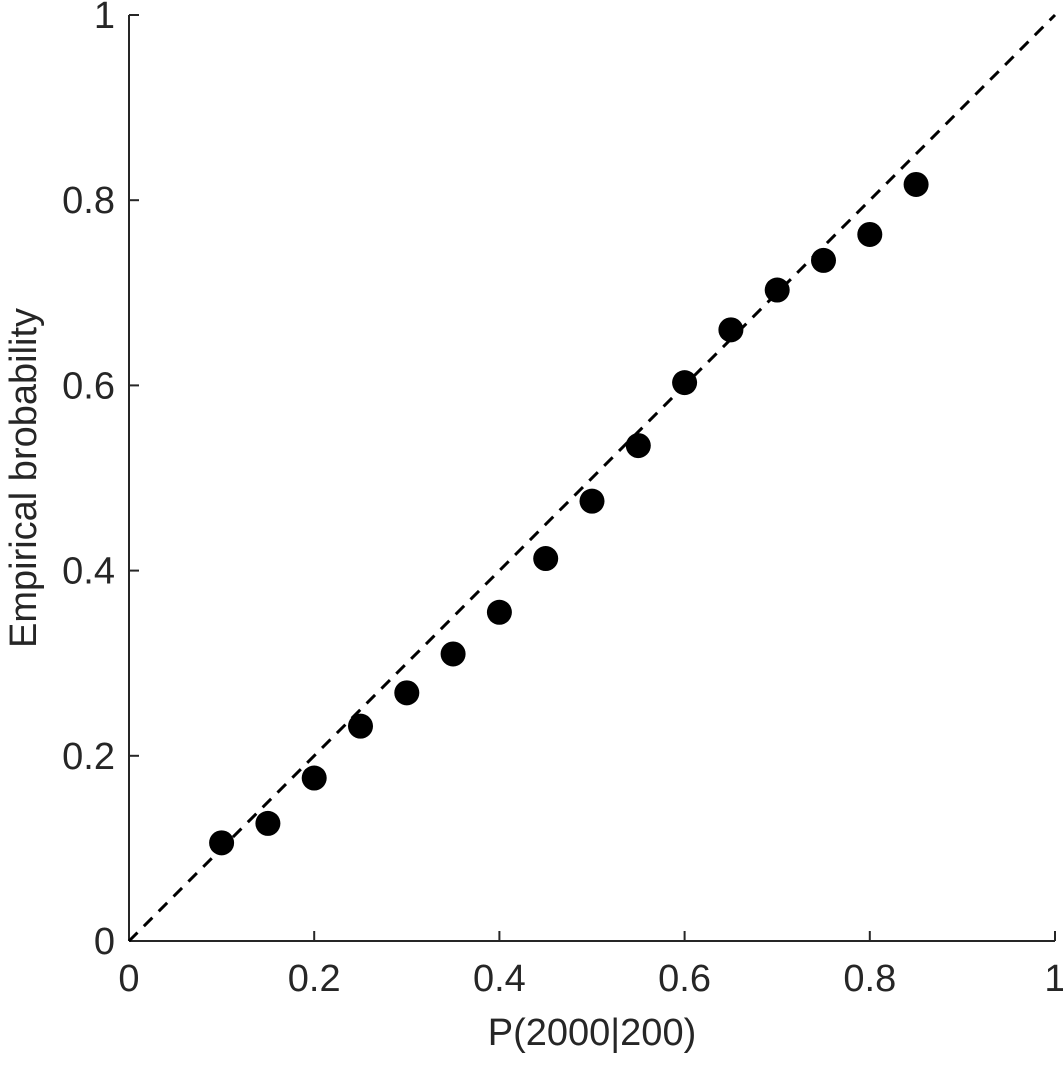  What do you see at coordinates (499, 979) in the screenshot?
I see `x-tick-label: 0.4` at bounding box center [499, 979].